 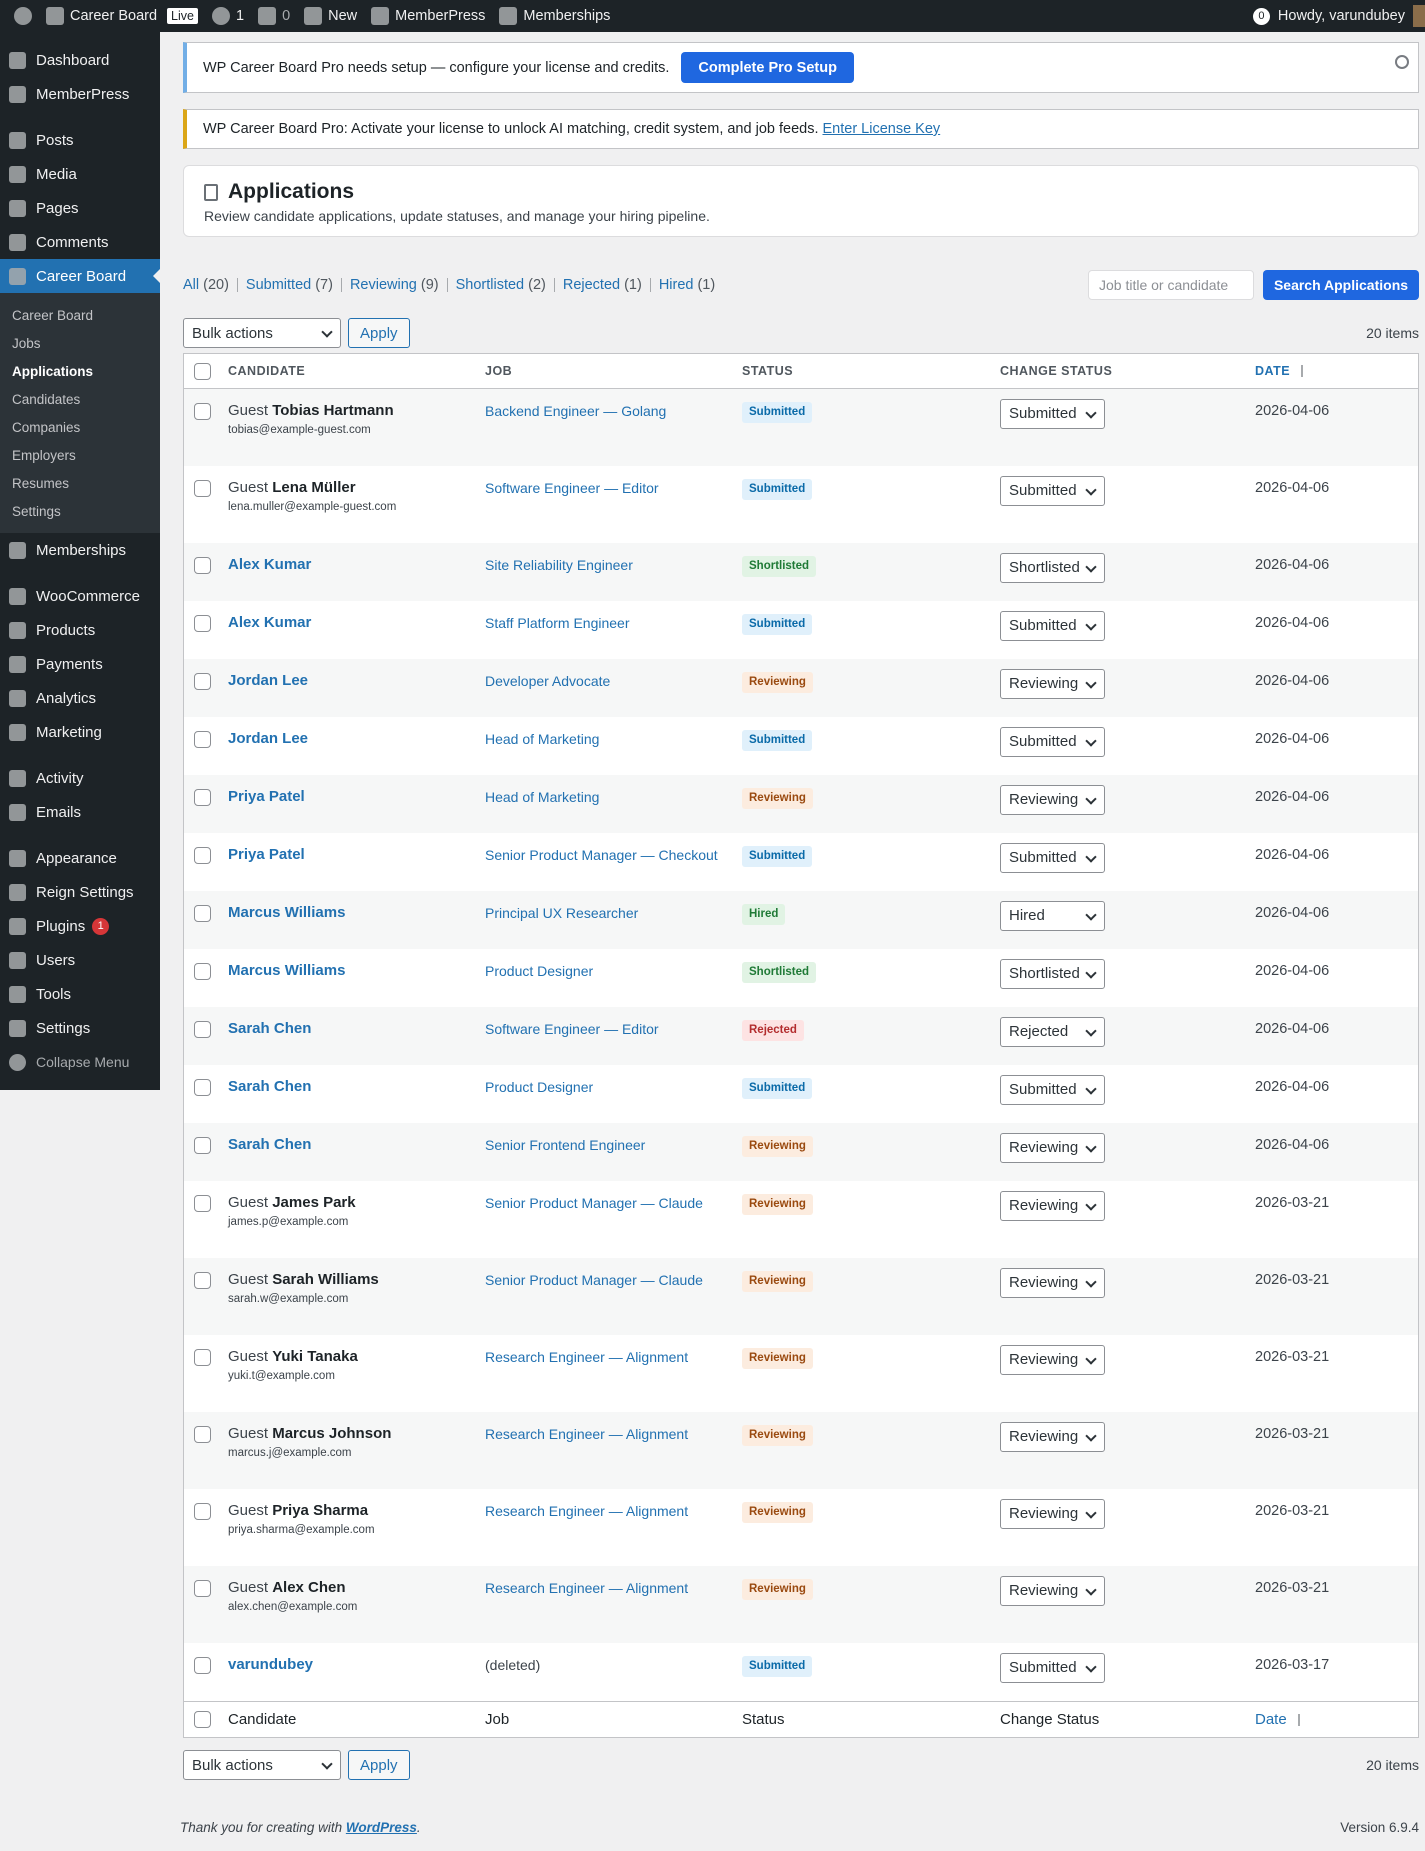 What do you see at coordinates (44, 455) in the screenshot?
I see `submenu-item: Employers` at bounding box center [44, 455].